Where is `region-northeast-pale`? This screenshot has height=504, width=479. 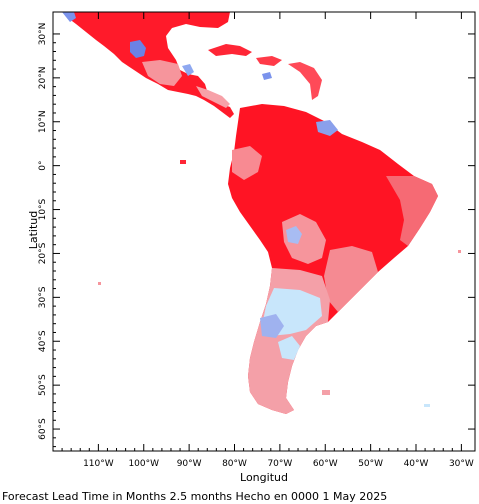
region-northeast-pale is located at coordinates (412, 211).